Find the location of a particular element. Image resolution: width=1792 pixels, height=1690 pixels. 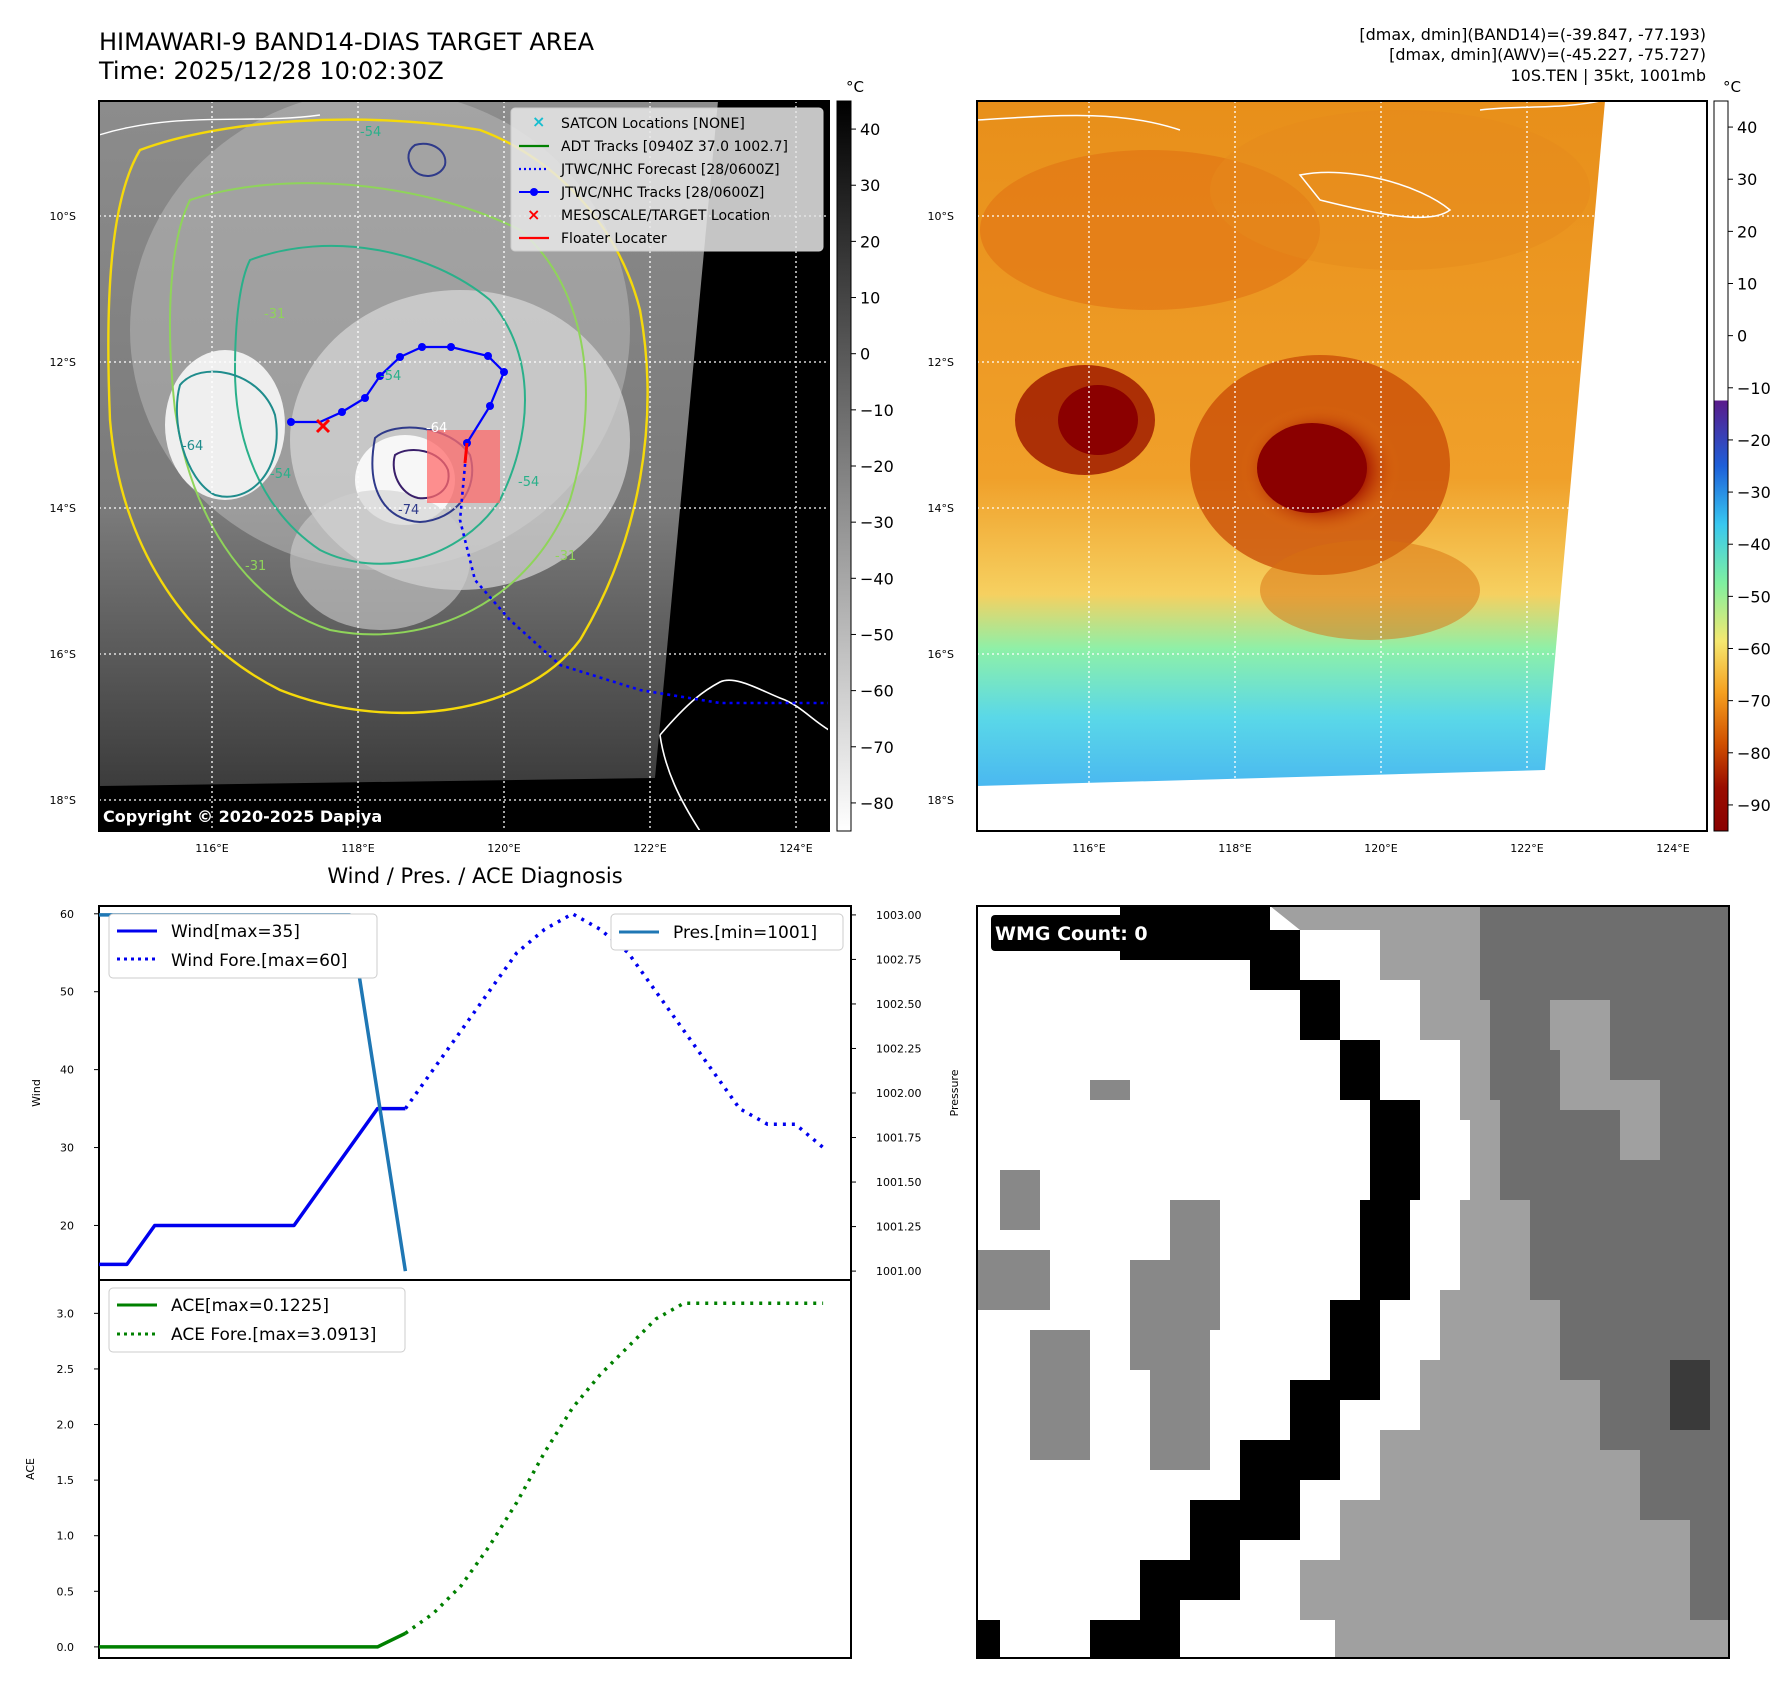

legend-adt: ADT Tracks [0940Z 37.0 1002.7] is located at coordinates (674, 147).